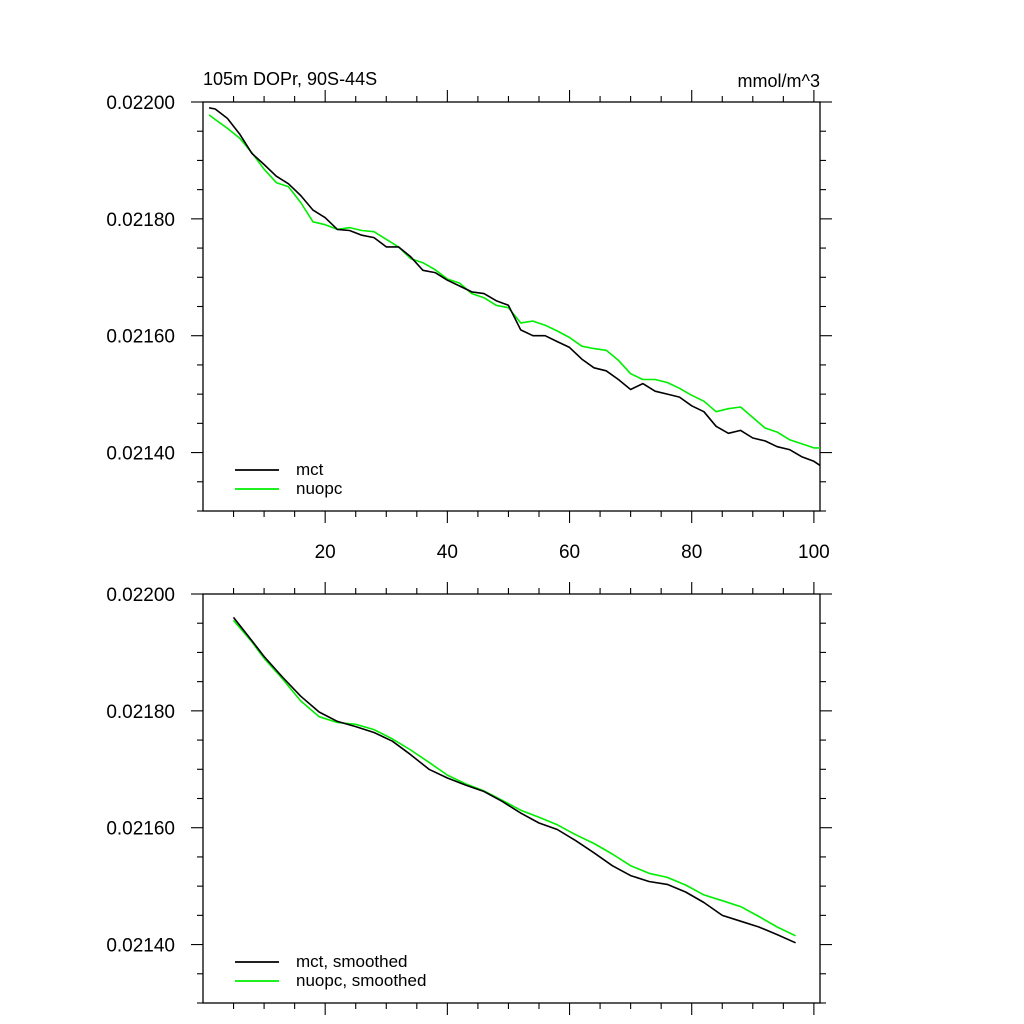  Describe the element at coordinates (290, 79) in the screenshot. I see `panel-title: 105m DOPr, 90S-44S` at that location.